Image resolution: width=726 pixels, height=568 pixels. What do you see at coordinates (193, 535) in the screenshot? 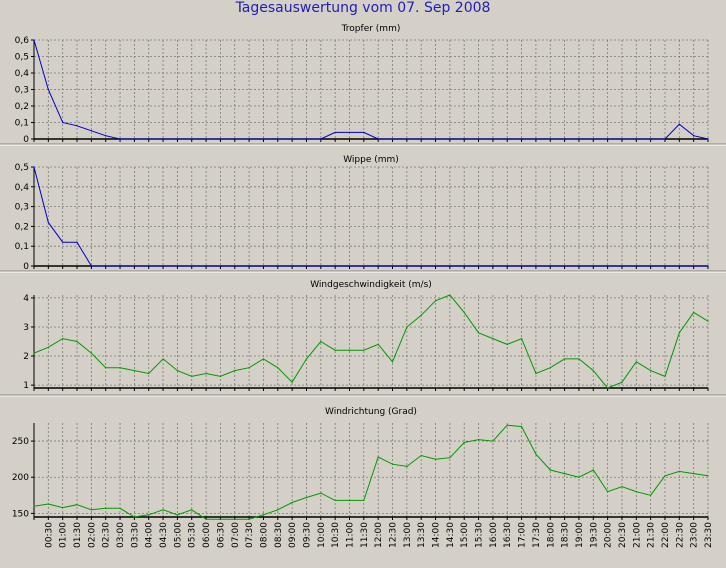
I see `x-tick-label: 05:30` at bounding box center [193, 535].